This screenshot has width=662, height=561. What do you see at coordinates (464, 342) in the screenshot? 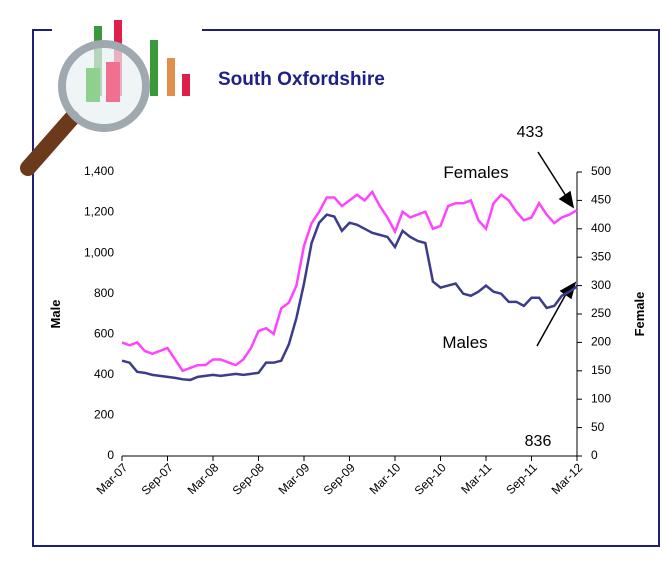
I see `annotation: Males` at bounding box center [464, 342].